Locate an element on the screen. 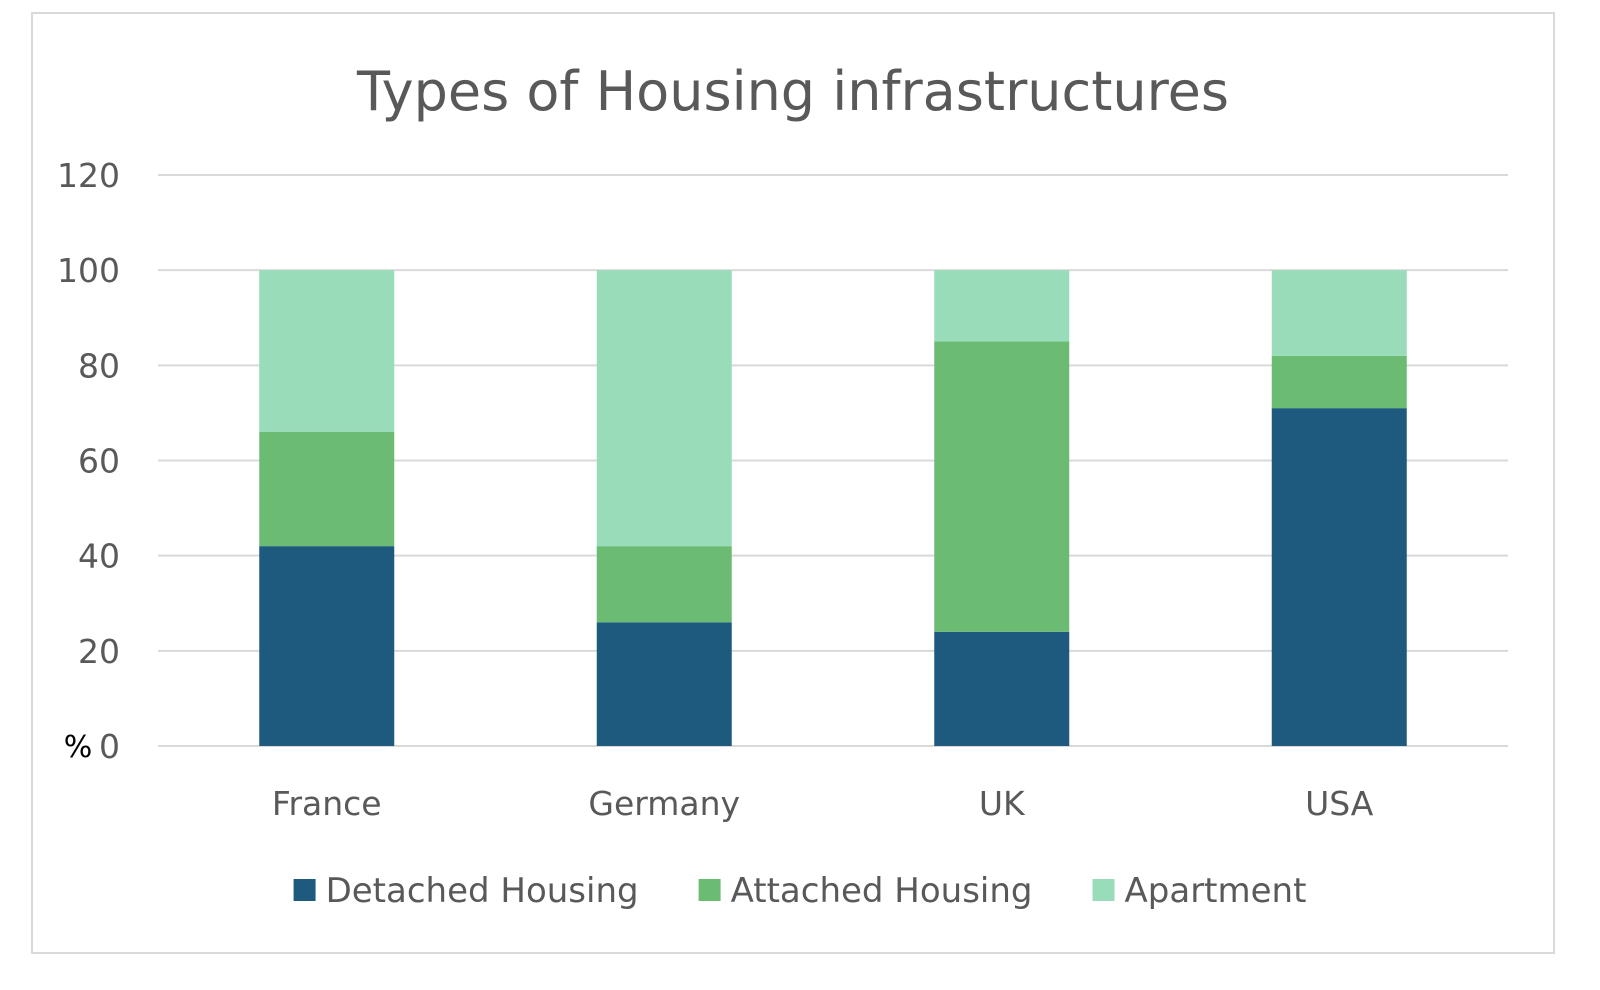  legend-item: Apartment is located at coordinates (1199, 891).